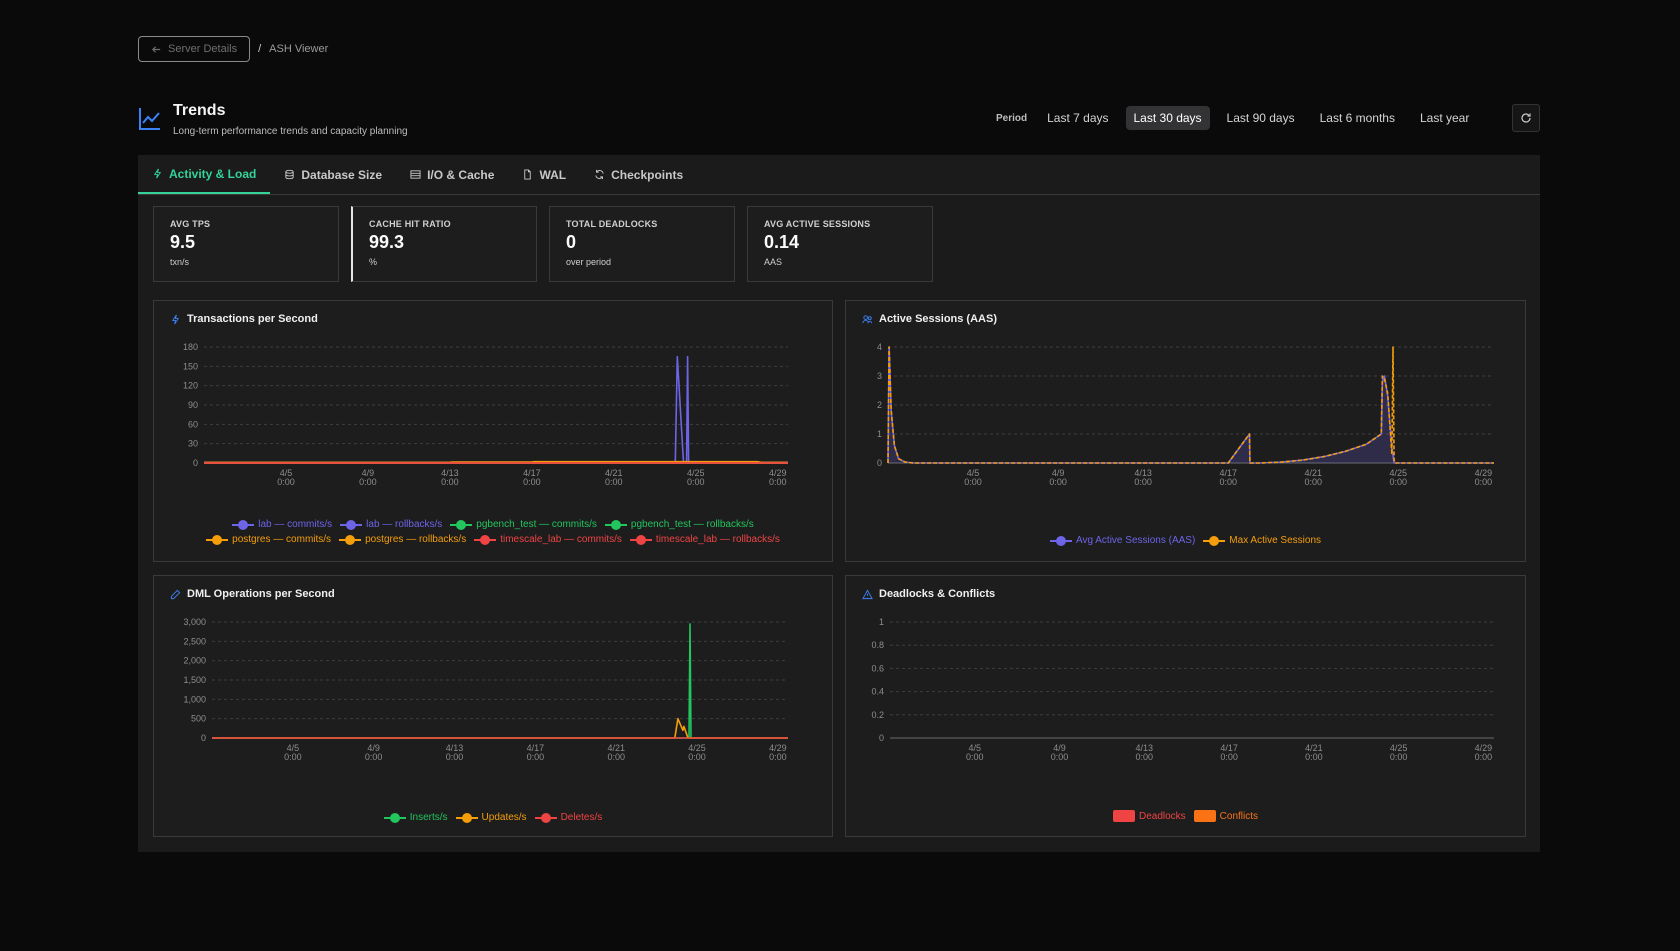 This screenshot has width=1680, height=951. Describe the element at coordinates (1225, 816) in the screenshot. I see `legend-item: Conflicts` at that location.